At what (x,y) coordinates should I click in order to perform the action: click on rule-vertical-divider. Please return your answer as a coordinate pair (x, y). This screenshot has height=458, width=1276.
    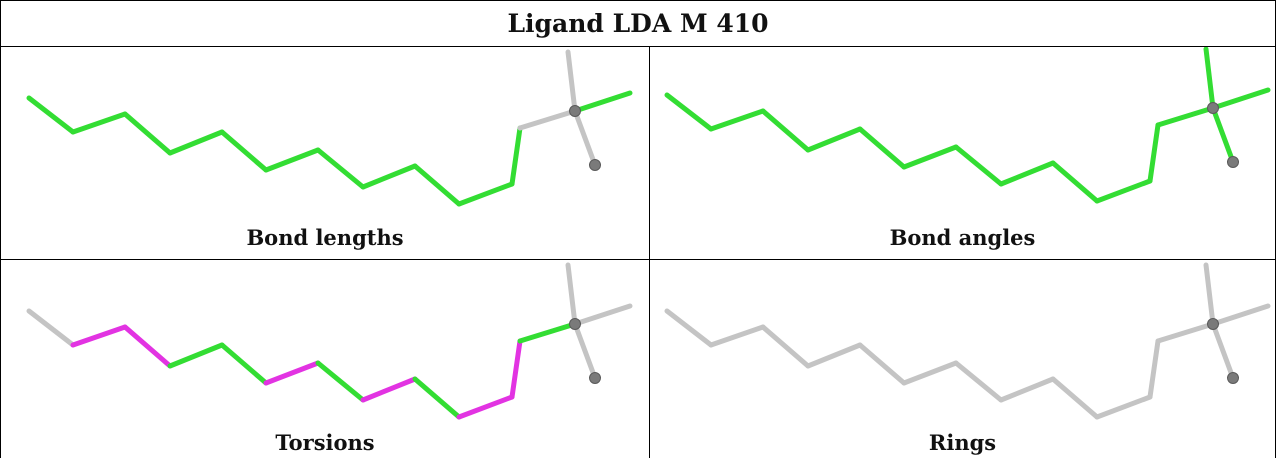
    Looking at the image, I should click on (649, 252).